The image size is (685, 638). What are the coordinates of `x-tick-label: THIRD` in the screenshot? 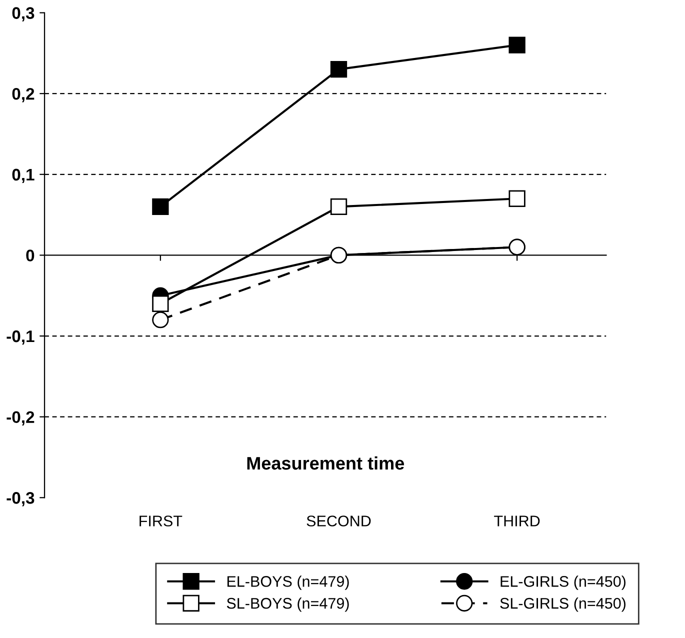 It's located at (517, 521).